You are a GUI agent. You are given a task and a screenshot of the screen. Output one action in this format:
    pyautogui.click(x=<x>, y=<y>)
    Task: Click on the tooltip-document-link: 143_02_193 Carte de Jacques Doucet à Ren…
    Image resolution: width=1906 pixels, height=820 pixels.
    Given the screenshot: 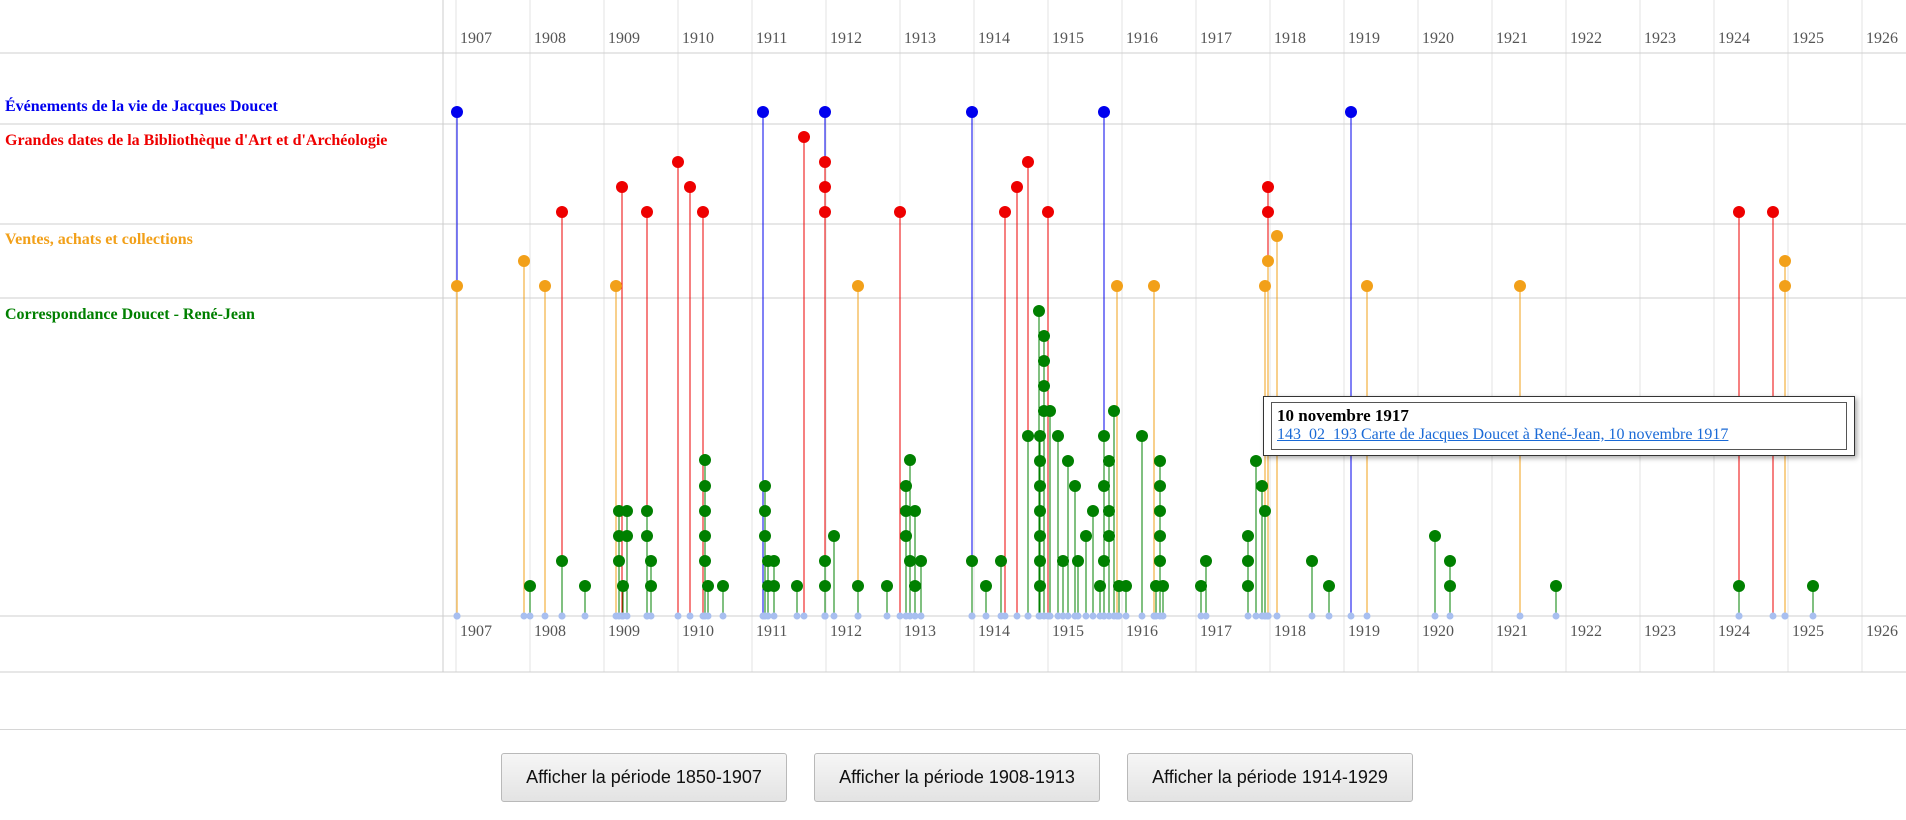 What is the action you would take?
    pyautogui.click(x=1503, y=434)
    